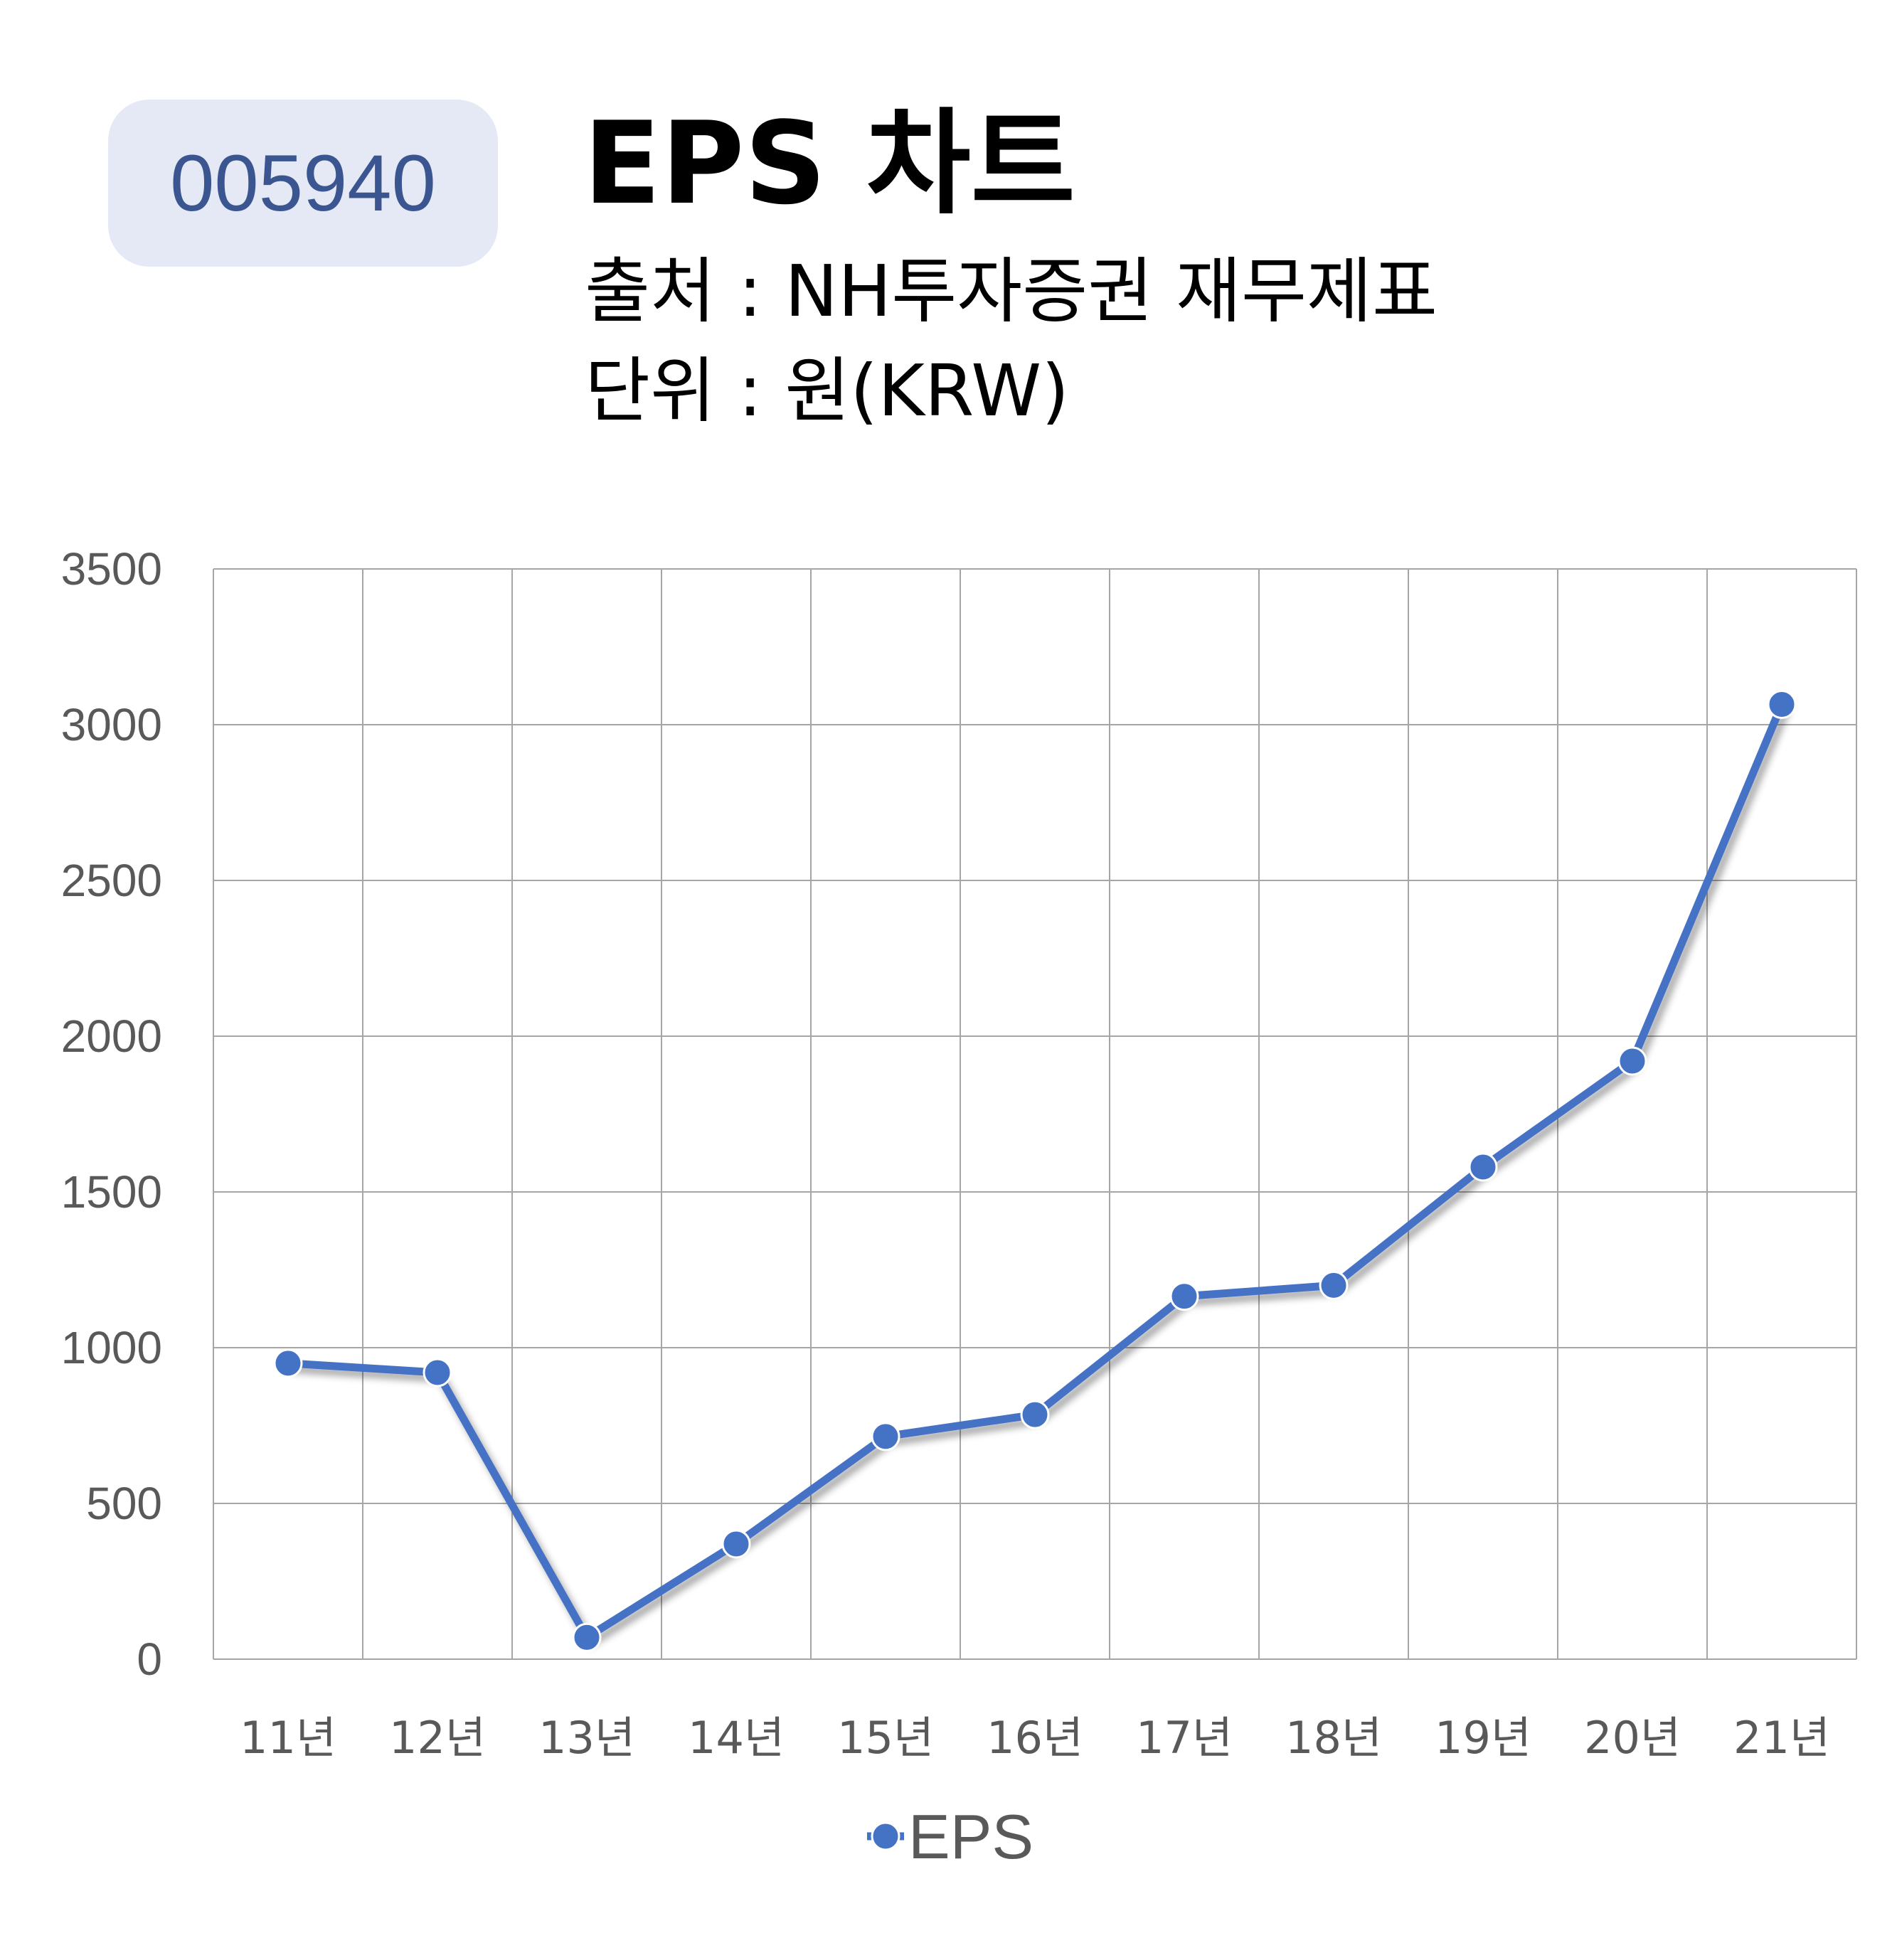 Image resolution: width=1897 pixels, height=1960 pixels. Describe the element at coordinates (737, 1738) in the screenshot. I see `x-tick-label: 14년` at that location.